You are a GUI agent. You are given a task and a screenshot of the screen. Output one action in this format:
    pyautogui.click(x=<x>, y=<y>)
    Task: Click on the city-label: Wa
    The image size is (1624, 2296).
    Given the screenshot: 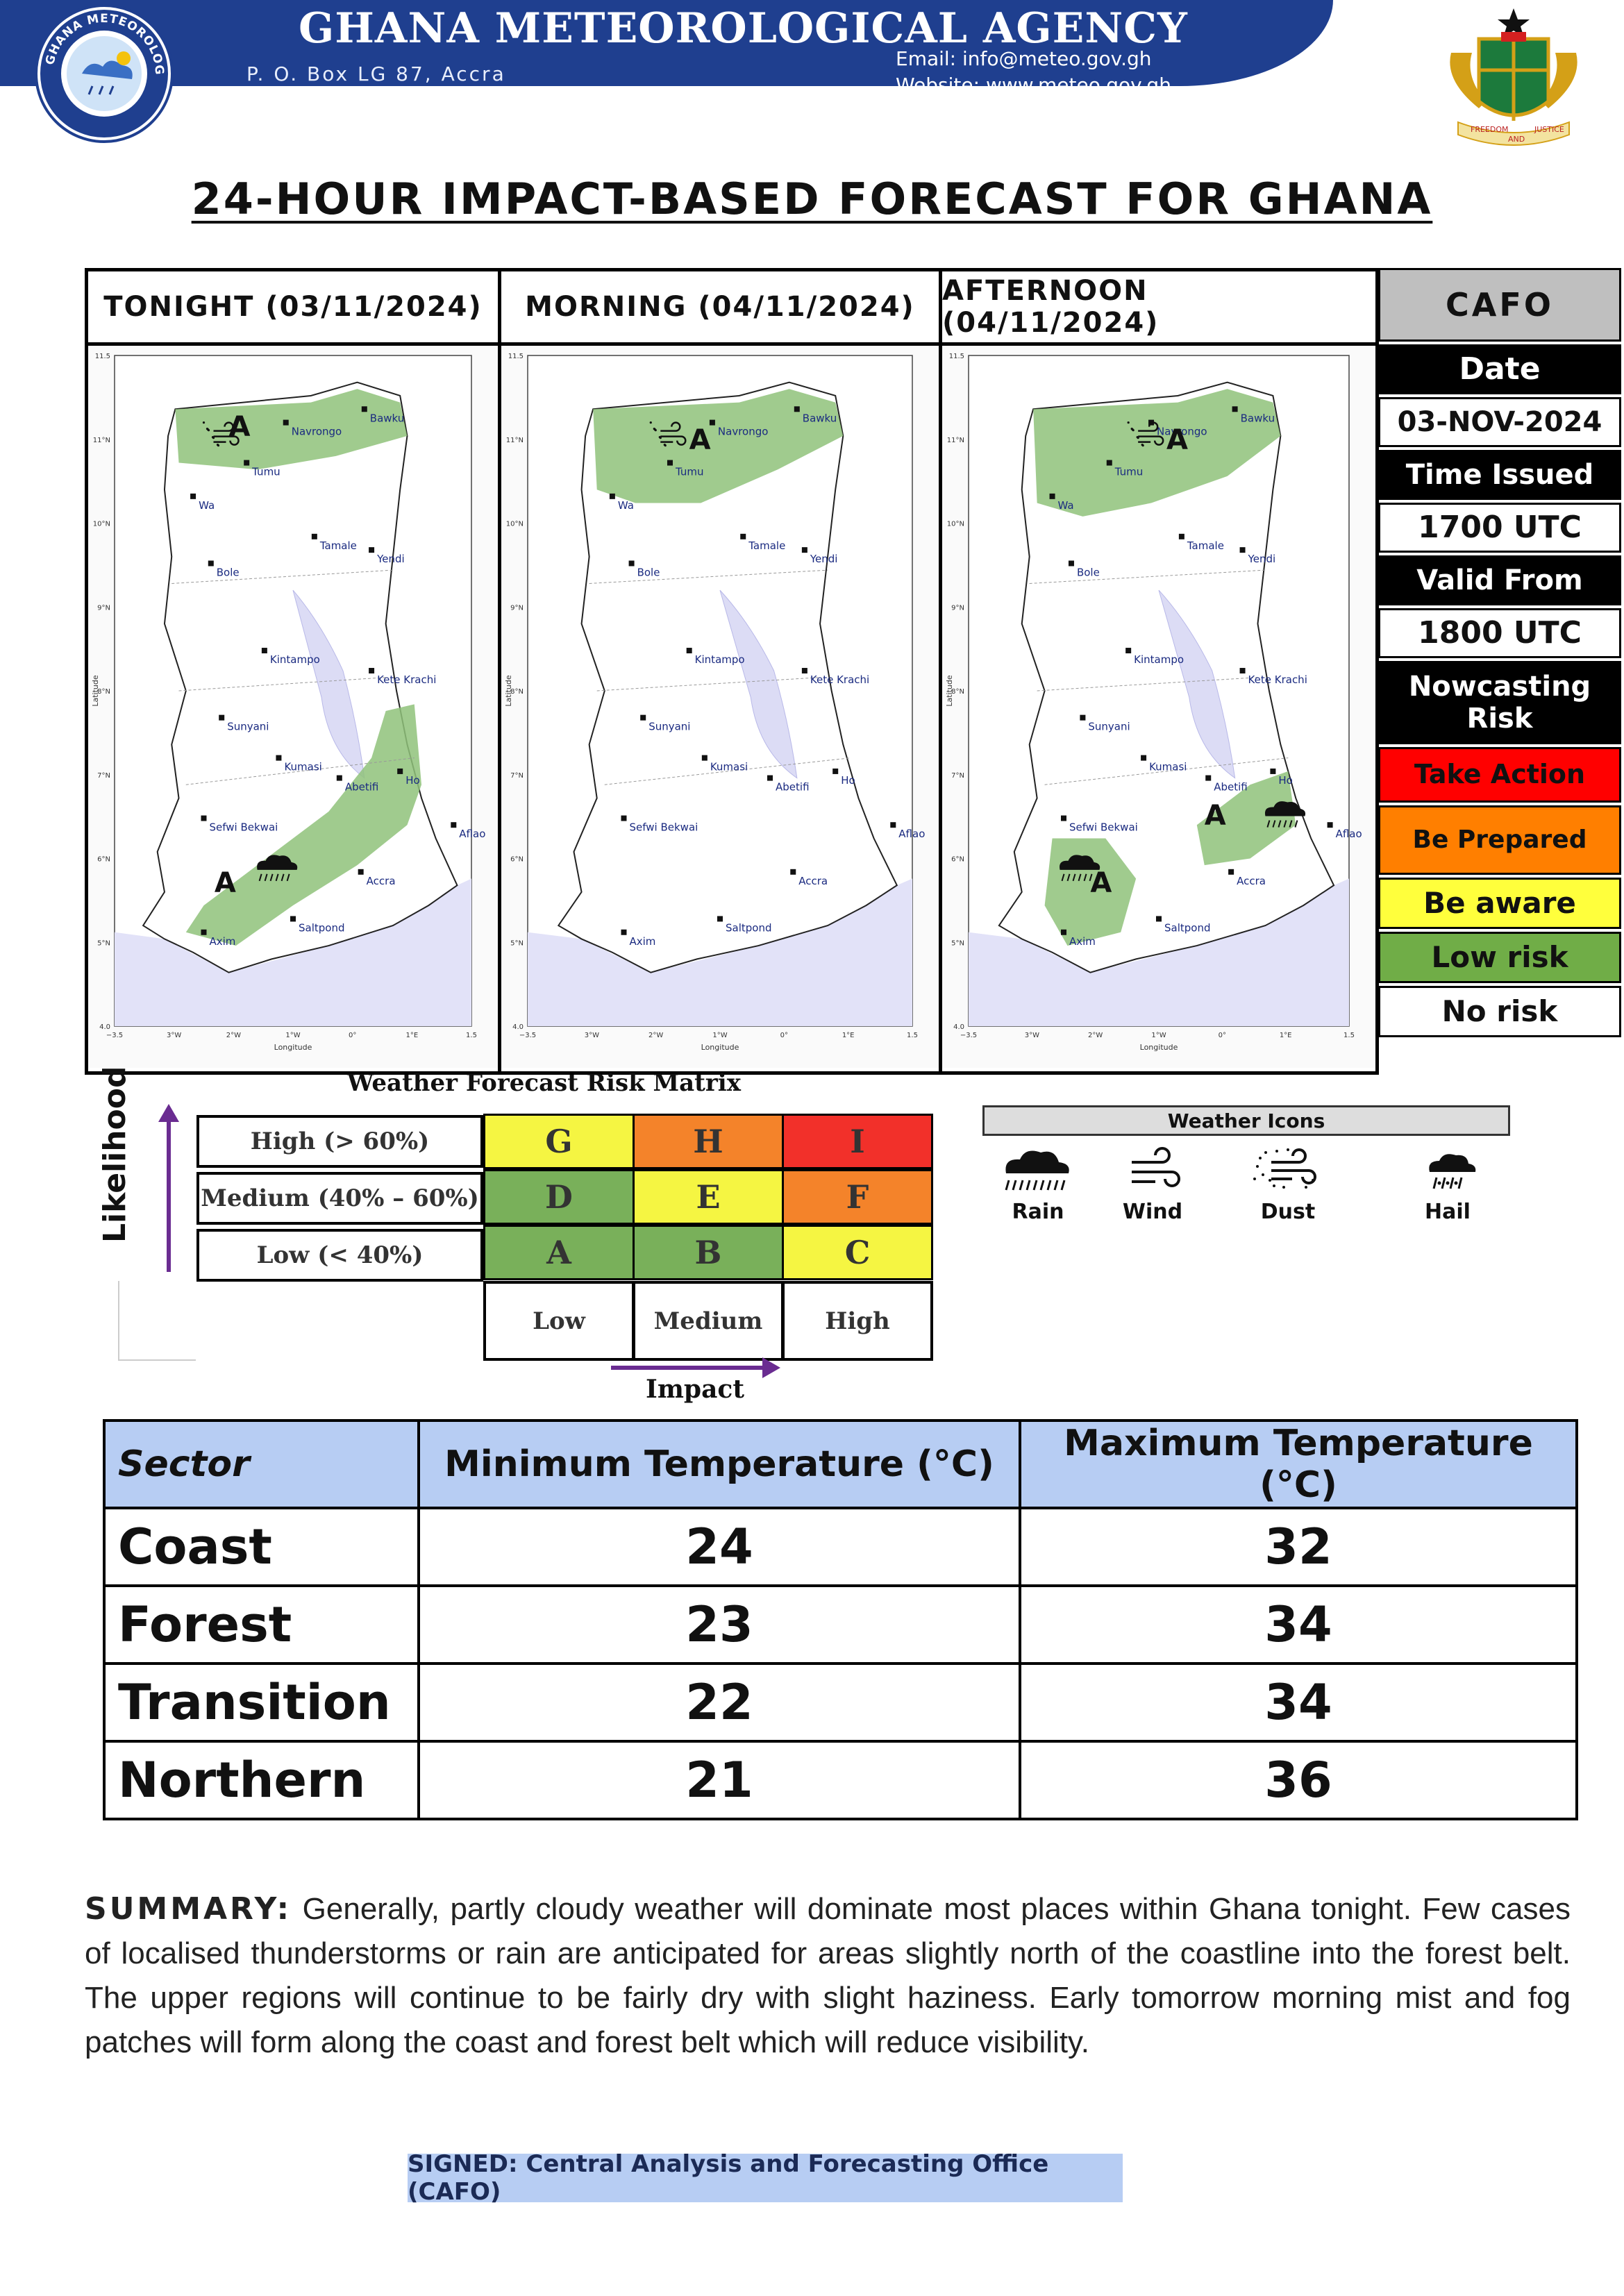 What is the action you would take?
    pyautogui.click(x=1066, y=505)
    